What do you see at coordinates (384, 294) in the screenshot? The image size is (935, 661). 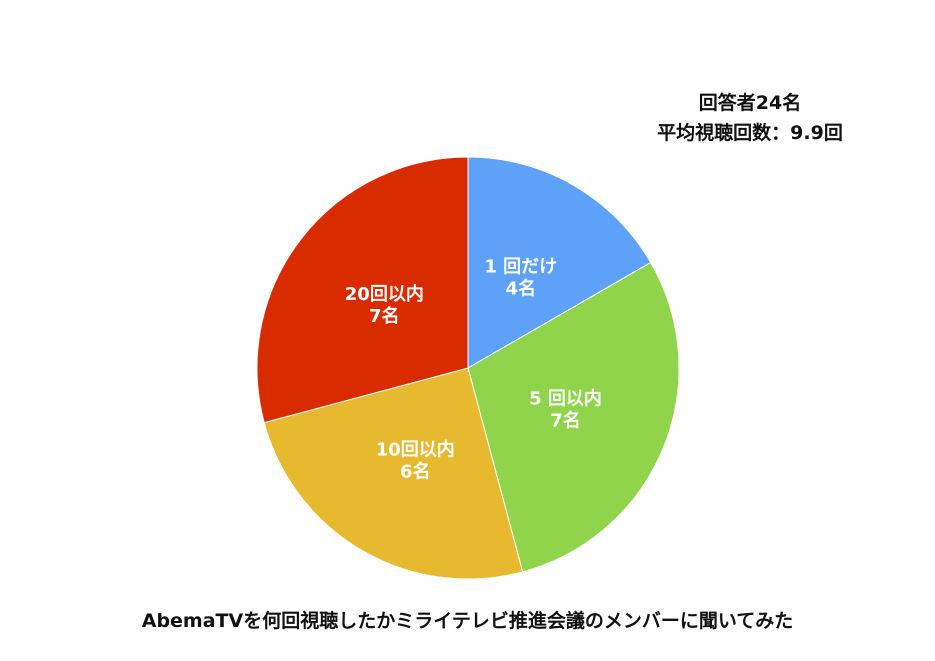 I see `slice-label: 20回以内` at bounding box center [384, 294].